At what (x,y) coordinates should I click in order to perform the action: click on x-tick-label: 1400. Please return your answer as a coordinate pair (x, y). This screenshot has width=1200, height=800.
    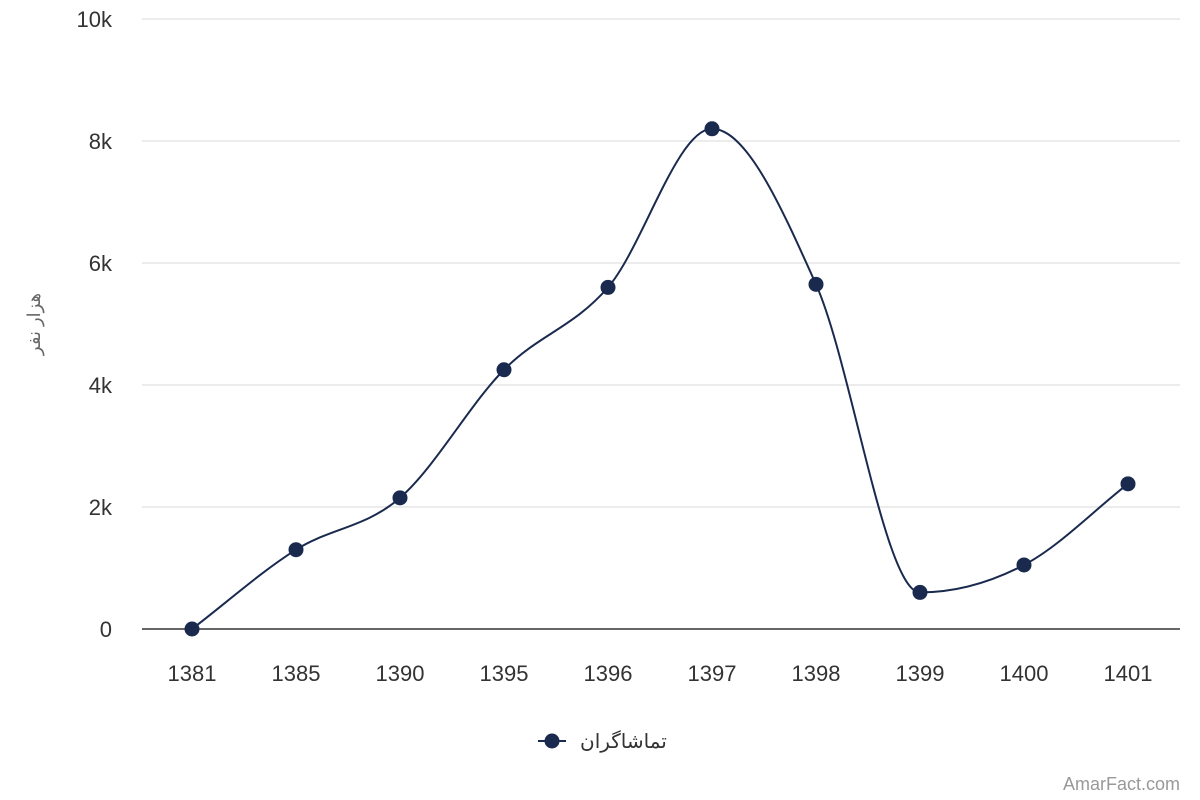
    Looking at the image, I should click on (1024, 673).